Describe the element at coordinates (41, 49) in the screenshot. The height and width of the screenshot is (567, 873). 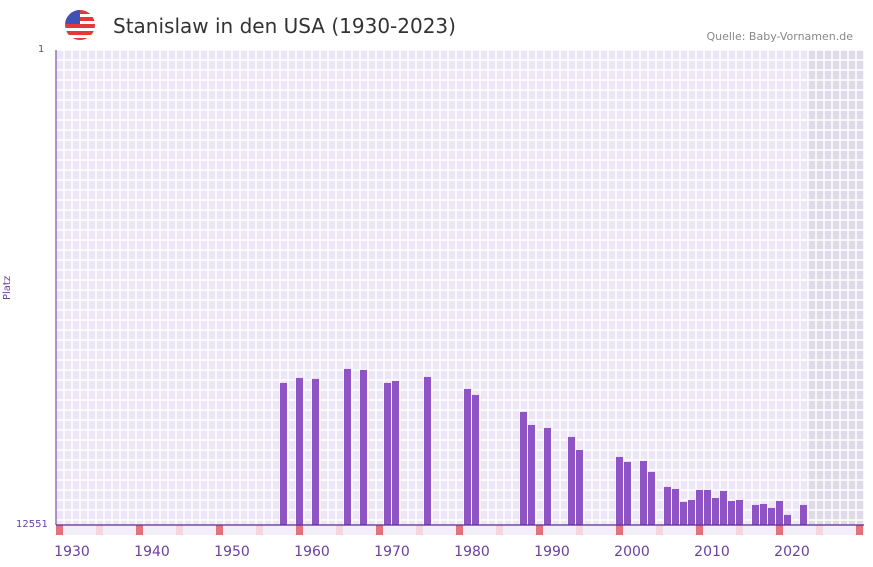
I see `y-tick-label: 1` at that location.